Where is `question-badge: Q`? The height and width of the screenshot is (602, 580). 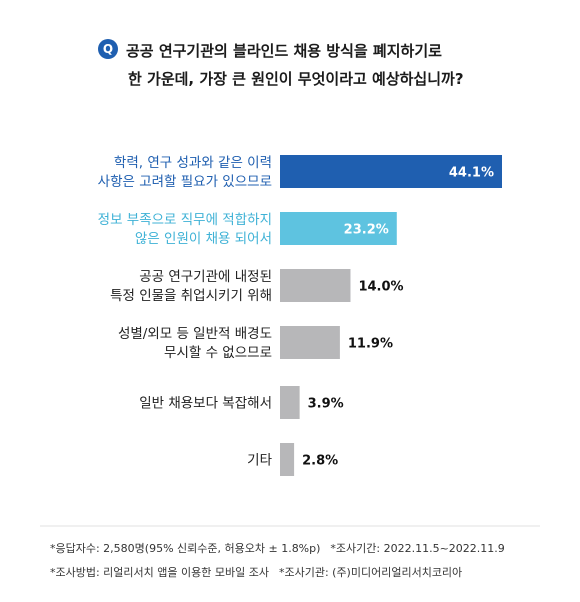 question-badge: Q is located at coordinates (108, 49).